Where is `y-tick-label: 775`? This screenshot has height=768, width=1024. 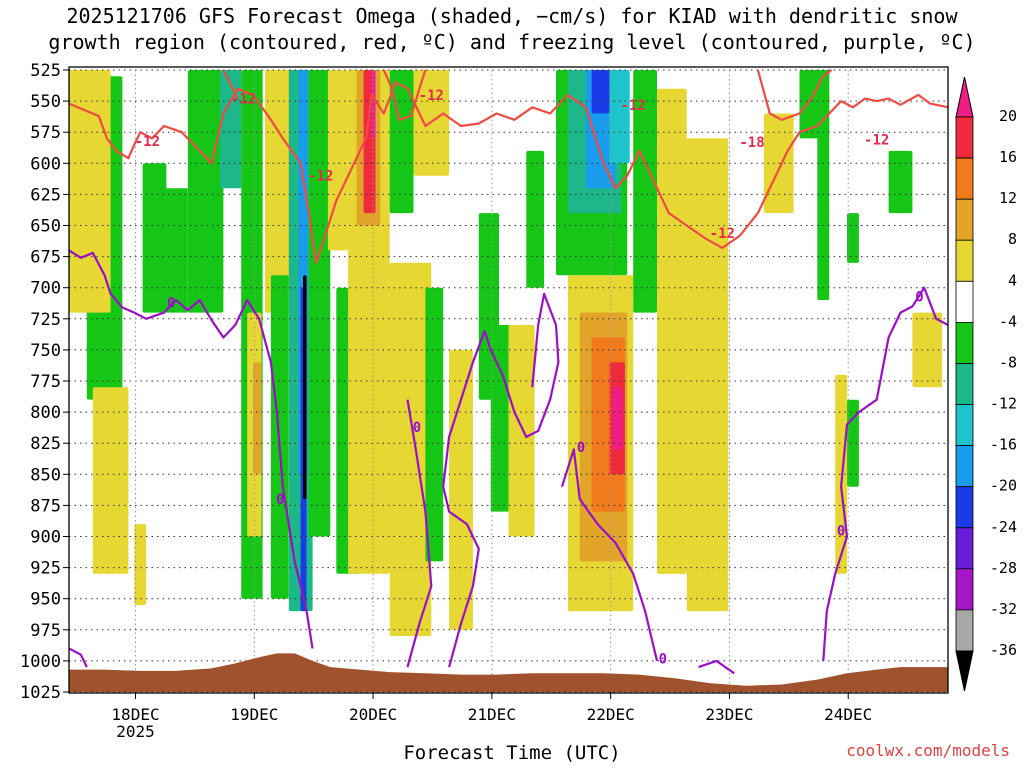
y-tick-label: 775 is located at coordinates (45, 382).